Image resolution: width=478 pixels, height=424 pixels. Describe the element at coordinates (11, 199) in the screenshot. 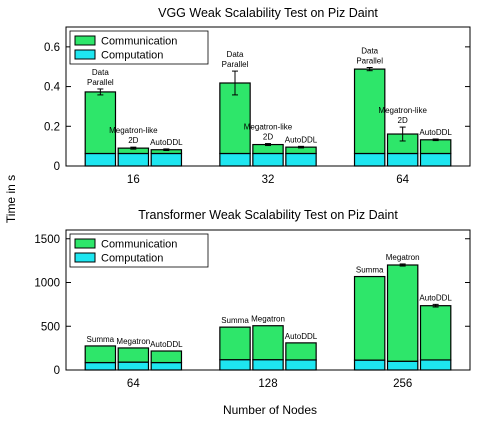

I see `y-axis-label: Time in s` at that location.